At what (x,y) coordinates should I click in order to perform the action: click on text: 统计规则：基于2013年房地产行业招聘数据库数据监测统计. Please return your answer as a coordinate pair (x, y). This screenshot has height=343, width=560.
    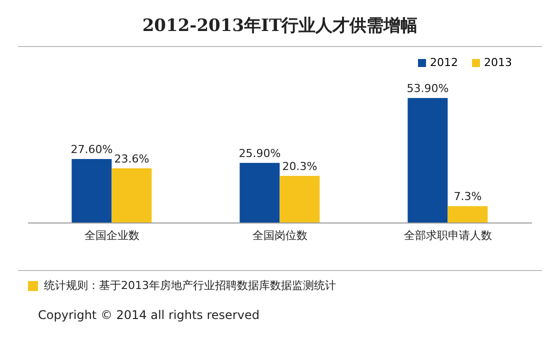
    Looking at the image, I should click on (189, 285).